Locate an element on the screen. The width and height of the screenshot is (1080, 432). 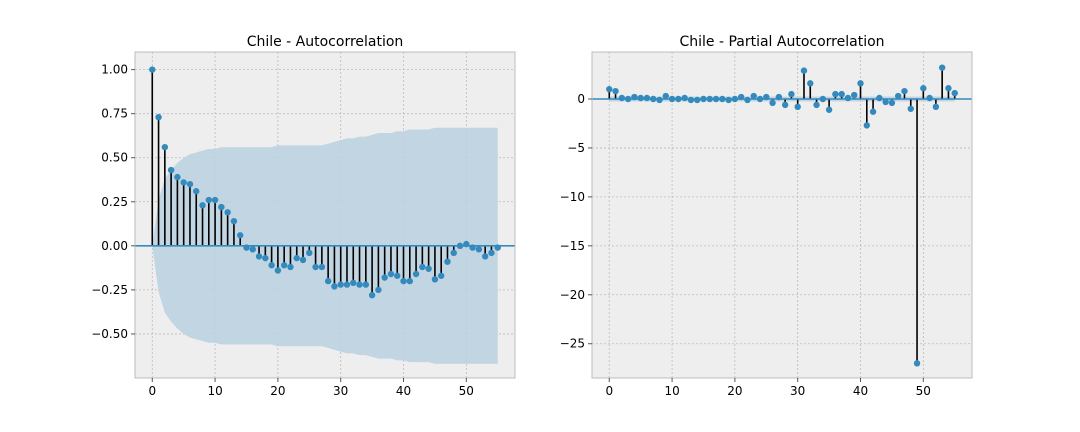
pacf-ytick-label-2: −15 is located at coordinates (572, 246).